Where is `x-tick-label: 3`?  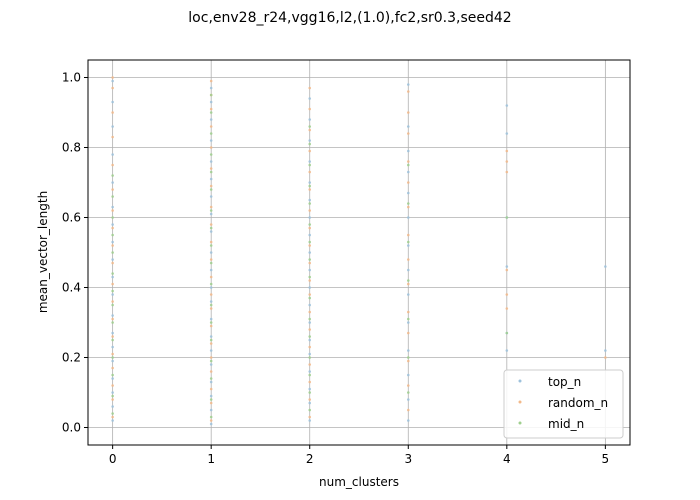 x-tick-label: 3 is located at coordinates (408, 459).